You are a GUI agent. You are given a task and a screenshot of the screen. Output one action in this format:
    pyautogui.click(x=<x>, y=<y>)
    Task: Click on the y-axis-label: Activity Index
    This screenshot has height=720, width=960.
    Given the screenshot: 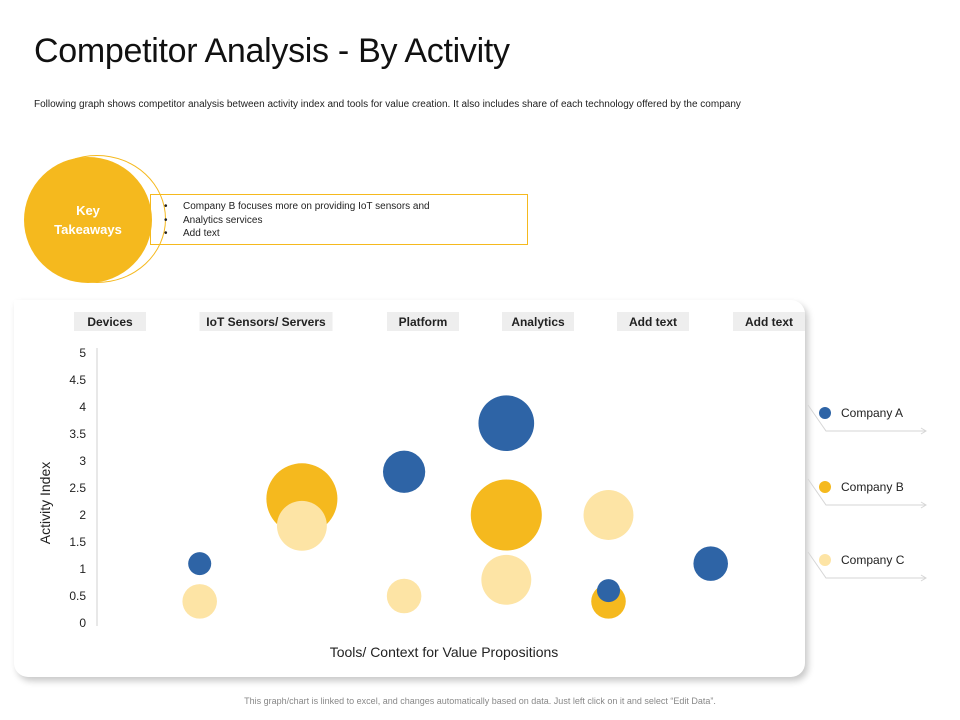 What is the action you would take?
    pyautogui.click(x=45, y=503)
    